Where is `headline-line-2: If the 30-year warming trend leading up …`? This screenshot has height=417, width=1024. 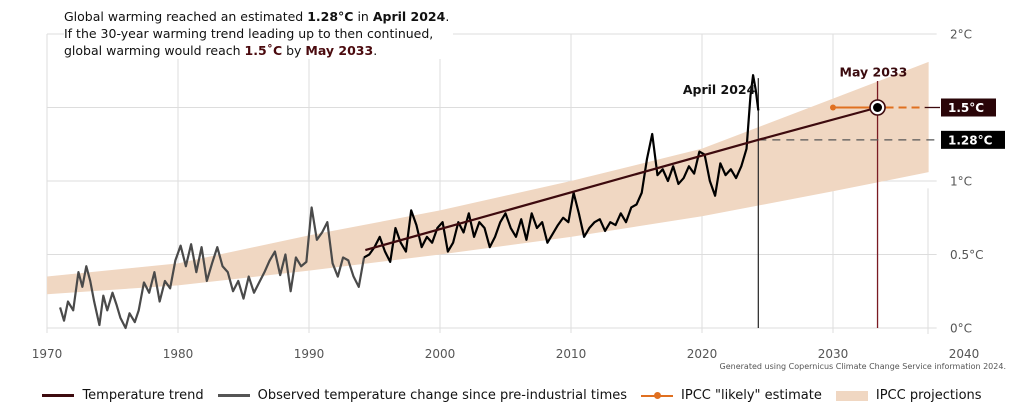
headline-line-2: If the 30-year warming trend leading up … is located at coordinates (249, 33).